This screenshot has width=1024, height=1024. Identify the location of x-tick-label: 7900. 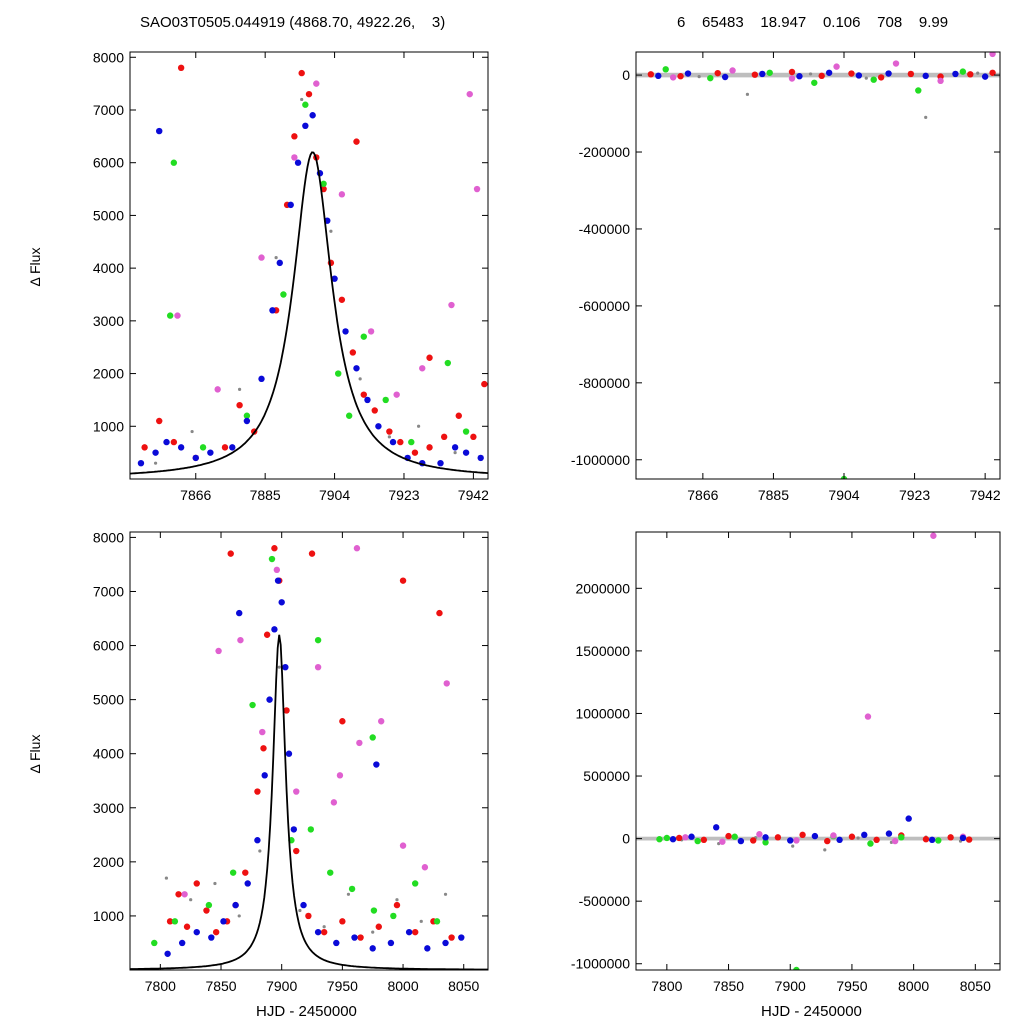
(281, 986).